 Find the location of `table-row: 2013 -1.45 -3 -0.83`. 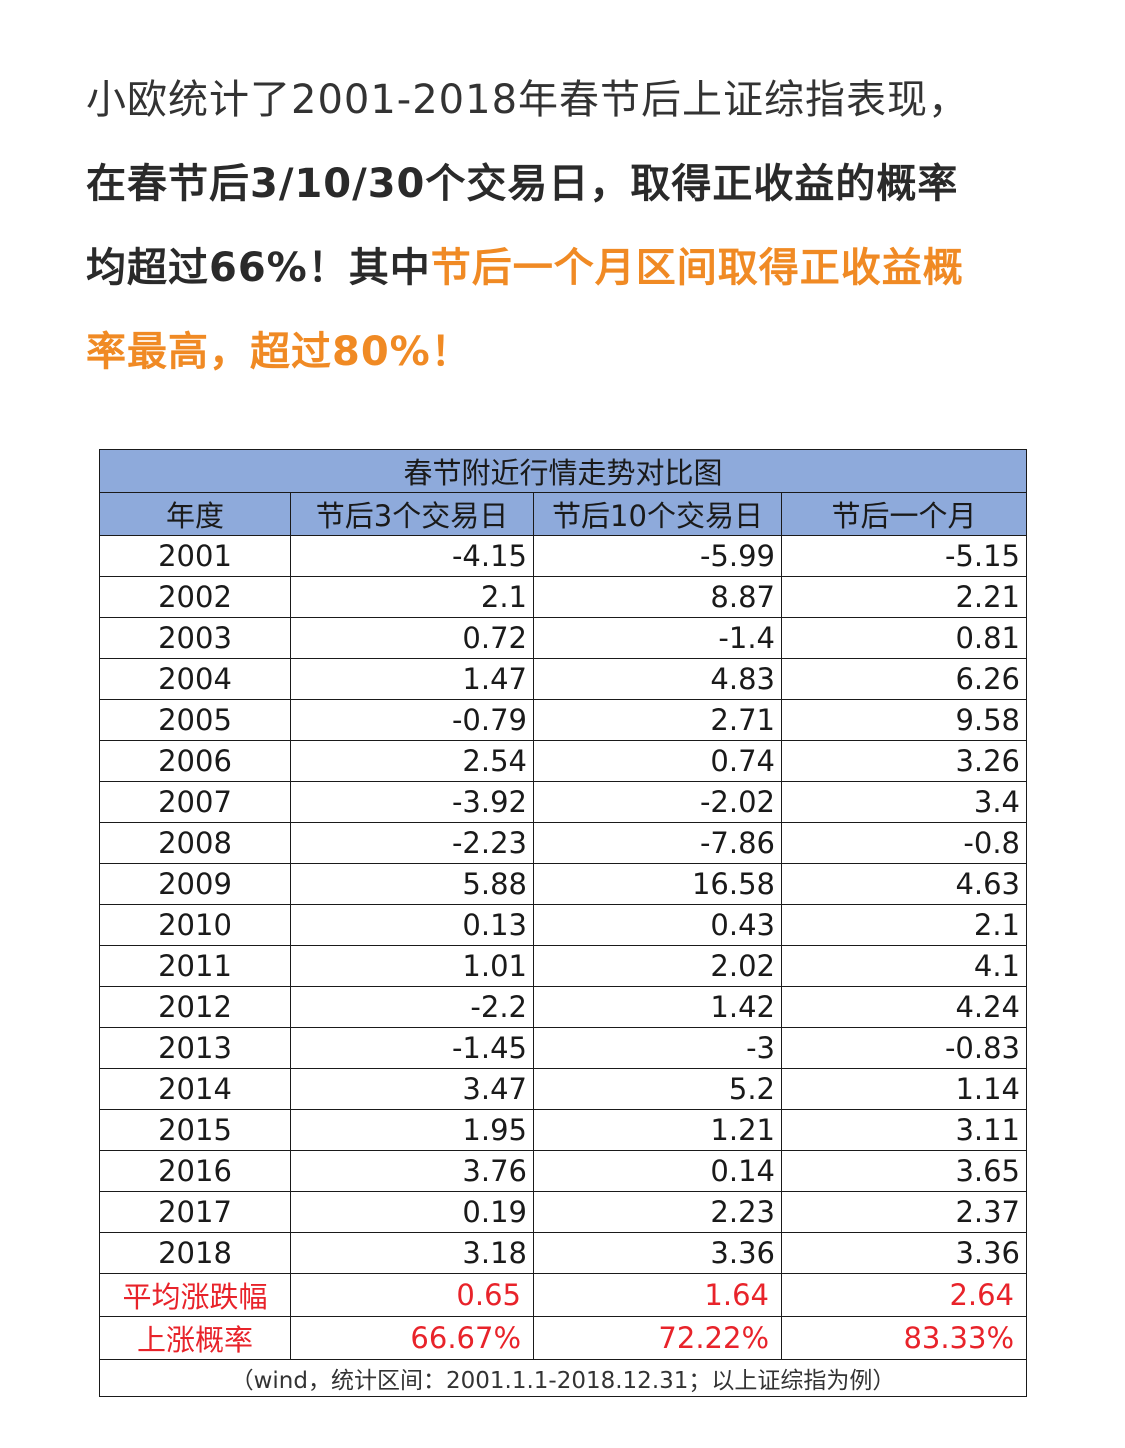

table-row: 2013 -1.45 -3 -0.83 is located at coordinates (563, 1048).